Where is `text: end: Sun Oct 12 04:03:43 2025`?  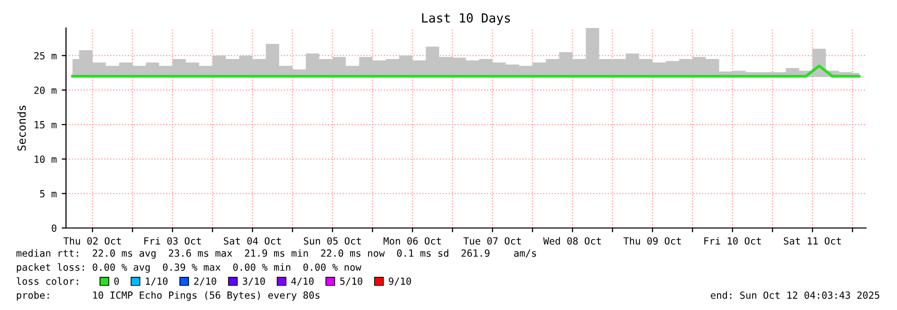
text: end: Sun Oct 12 04:03:43 2025 is located at coordinates (795, 295).